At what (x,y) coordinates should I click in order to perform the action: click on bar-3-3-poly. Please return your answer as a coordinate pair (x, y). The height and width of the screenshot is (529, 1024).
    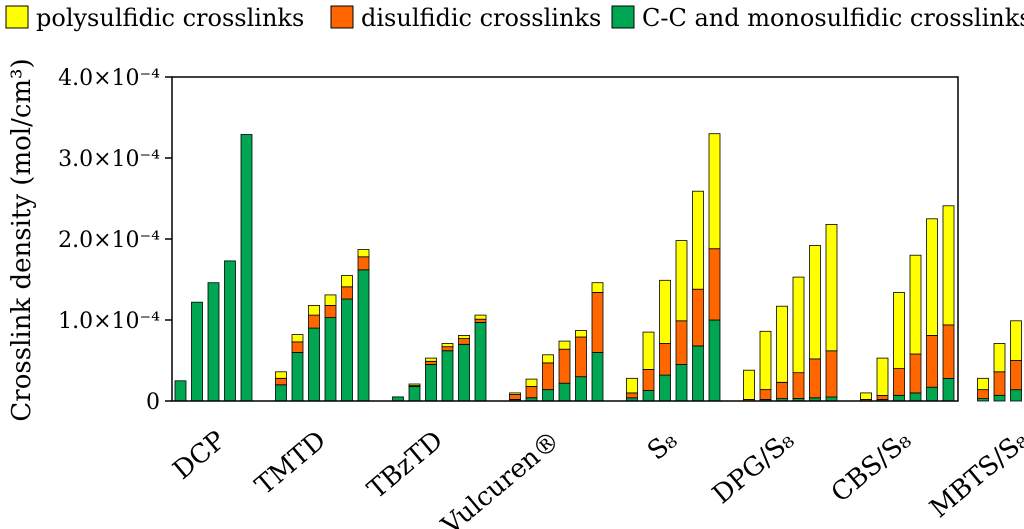
    Looking at the image, I should click on (564, 345).